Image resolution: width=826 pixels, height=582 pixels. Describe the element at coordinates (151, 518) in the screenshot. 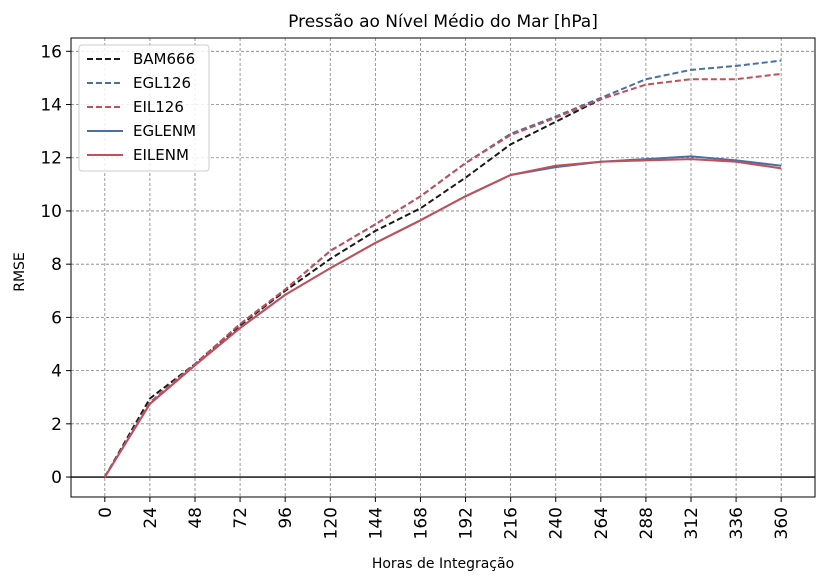

I see `x-tick-label: 24` at that location.